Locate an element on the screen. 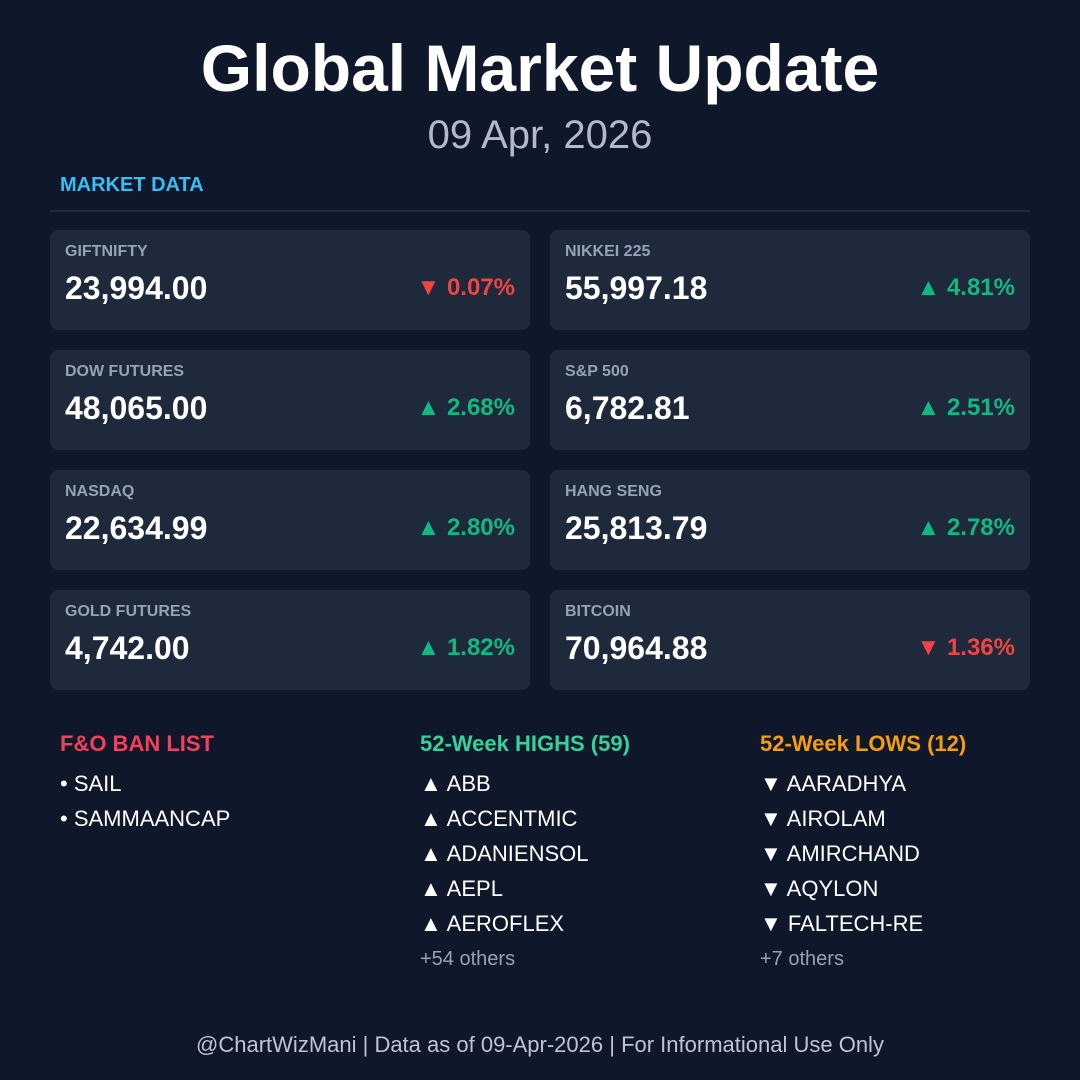 This screenshot has height=1080, width=1080. card-value: 25,813.79 is located at coordinates (636, 528).